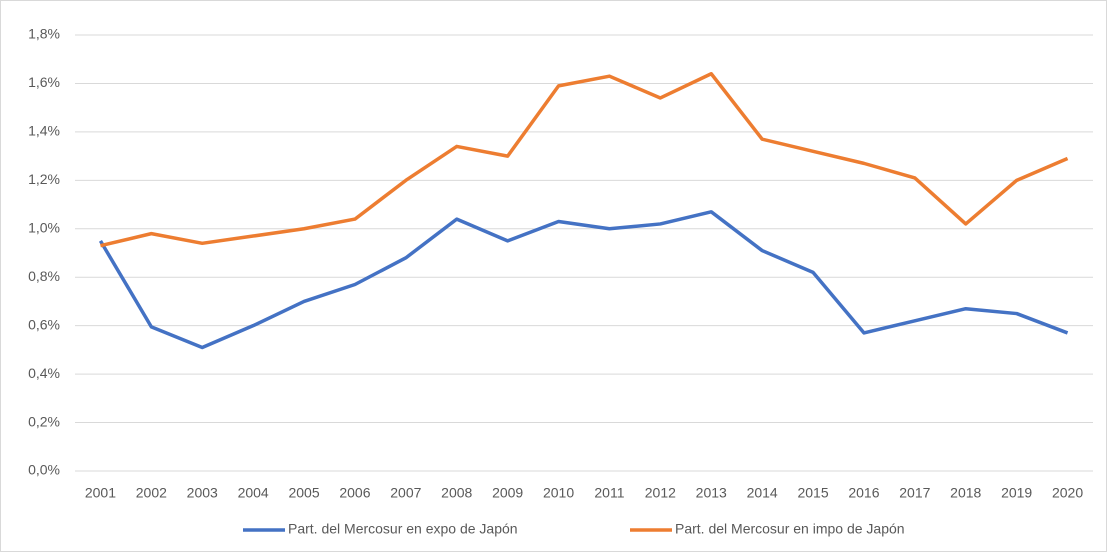  What do you see at coordinates (44, 324) in the screenshot?
I see `y-tick-label: 0,6%` at bounding box center [44, 324].